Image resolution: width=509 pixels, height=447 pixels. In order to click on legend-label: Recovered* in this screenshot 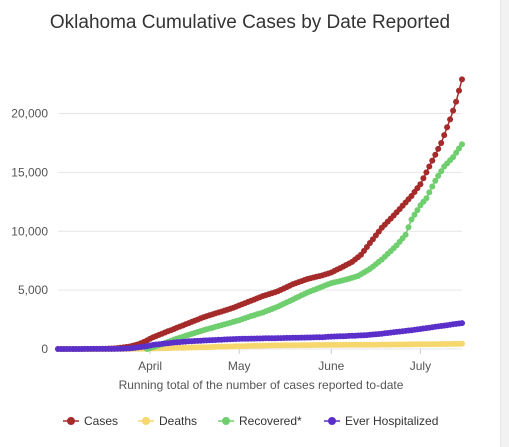, I will do `click(270, 421)`.